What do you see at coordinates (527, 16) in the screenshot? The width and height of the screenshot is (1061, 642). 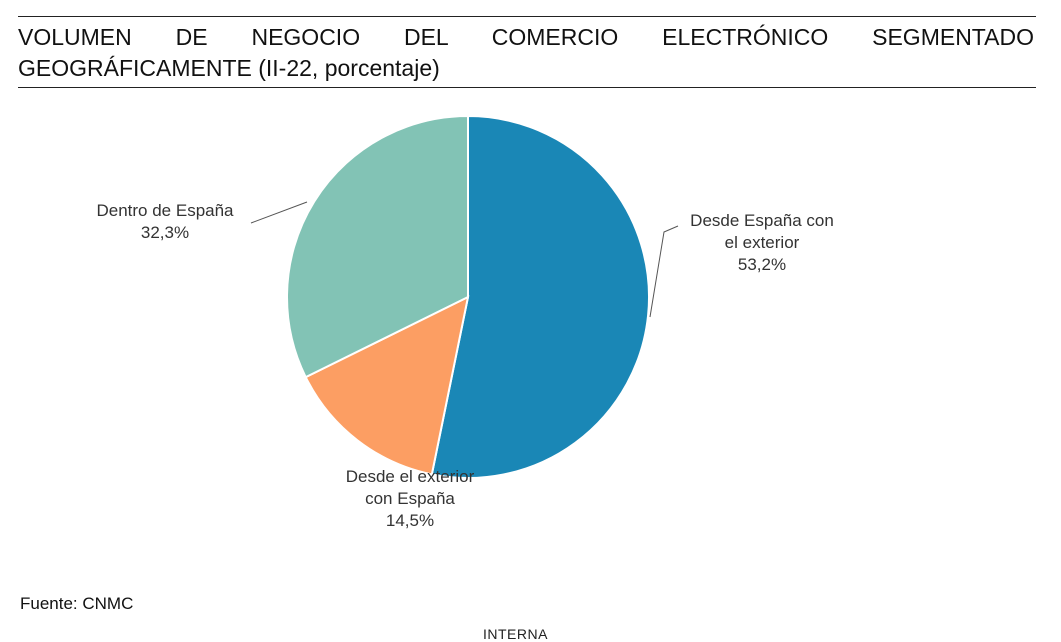 I see `title-top-rule` at bounding box center [527, 16].